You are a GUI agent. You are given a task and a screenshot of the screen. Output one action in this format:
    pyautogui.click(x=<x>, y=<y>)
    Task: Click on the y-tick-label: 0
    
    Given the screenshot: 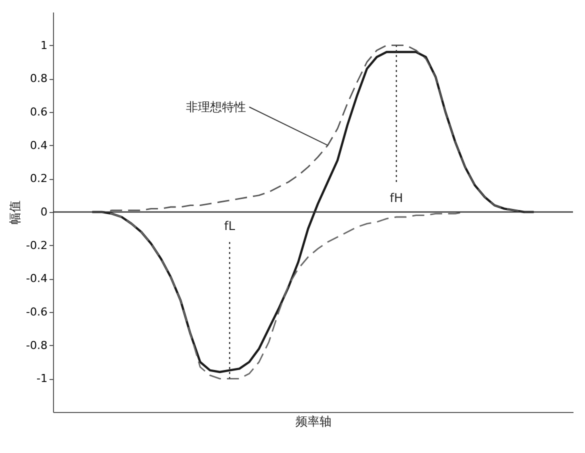 What is the action you would take?
    pyautogui.click(x=44, y=212)
    